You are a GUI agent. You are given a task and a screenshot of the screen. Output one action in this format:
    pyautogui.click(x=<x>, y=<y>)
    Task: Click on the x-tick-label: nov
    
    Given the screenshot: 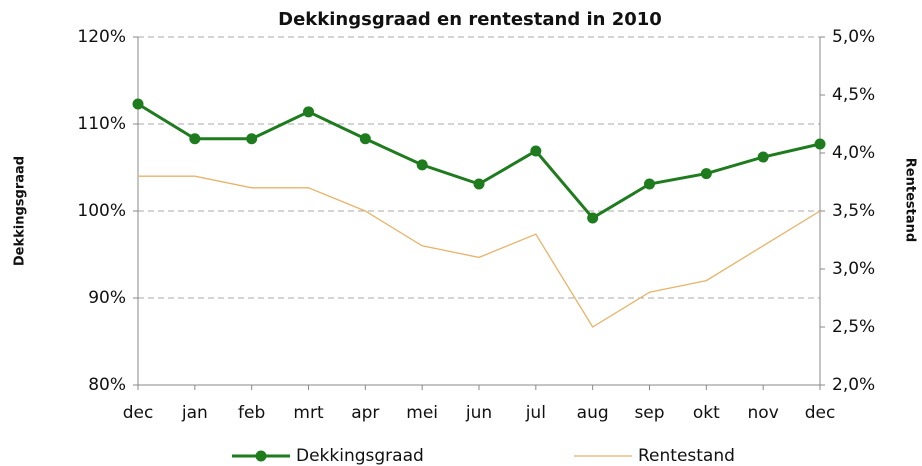 What is the action you would take?
    pyautogui.click(x=763, y=413)
    